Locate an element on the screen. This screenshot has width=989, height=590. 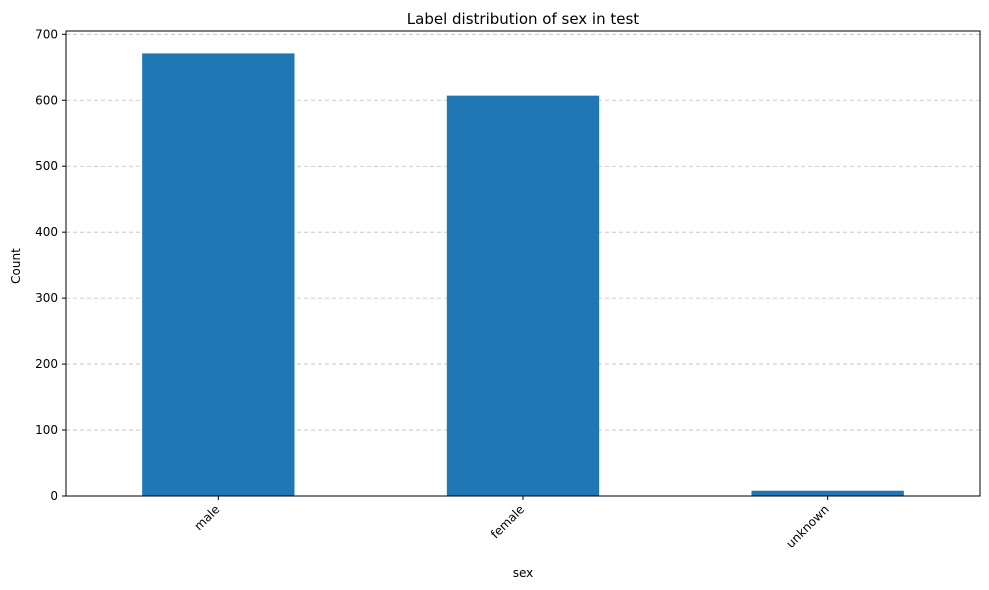
y-ticks: 0 100 200 300 400 500 600 700 is located at coordinates (50, 265).